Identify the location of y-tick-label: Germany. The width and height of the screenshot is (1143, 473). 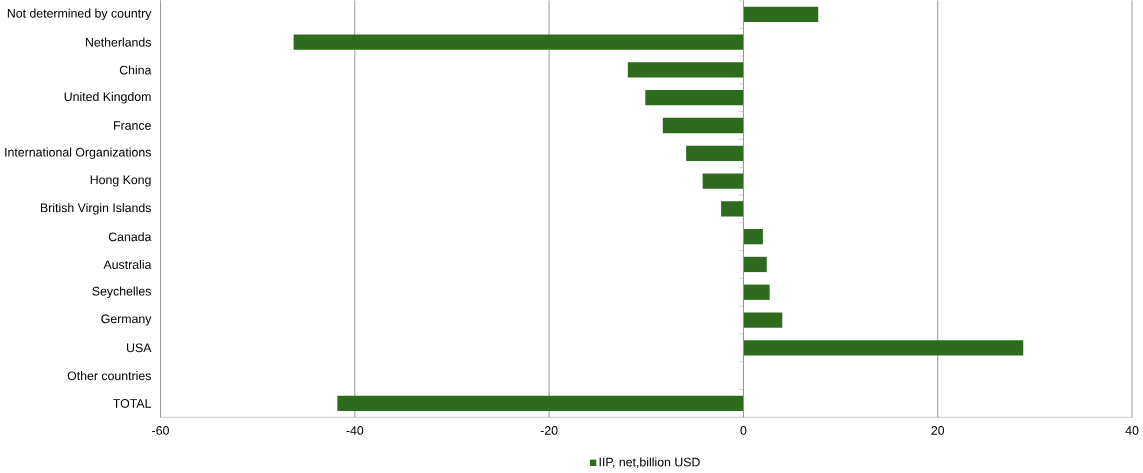
(126, 320).